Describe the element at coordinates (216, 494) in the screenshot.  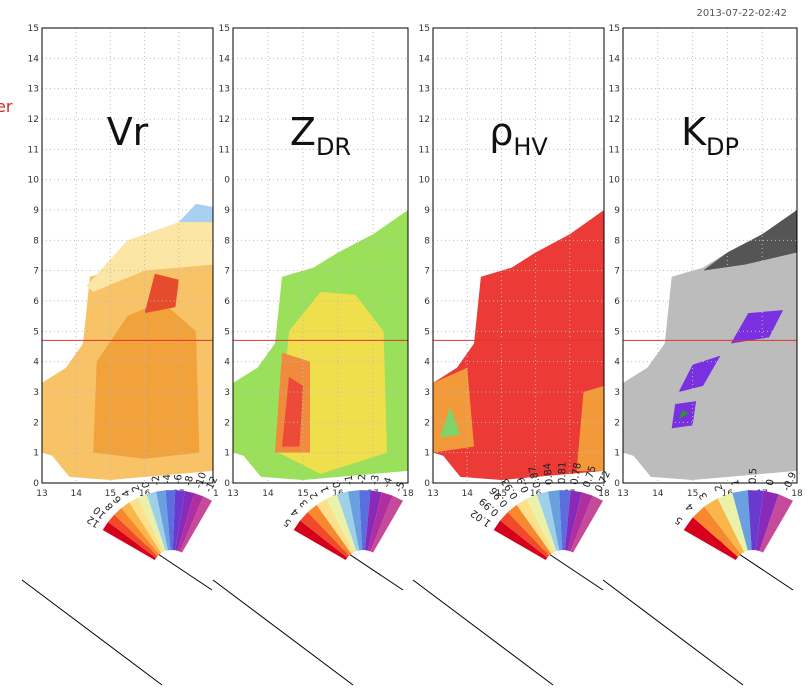
I see `x-tick-label: 1` at that location.